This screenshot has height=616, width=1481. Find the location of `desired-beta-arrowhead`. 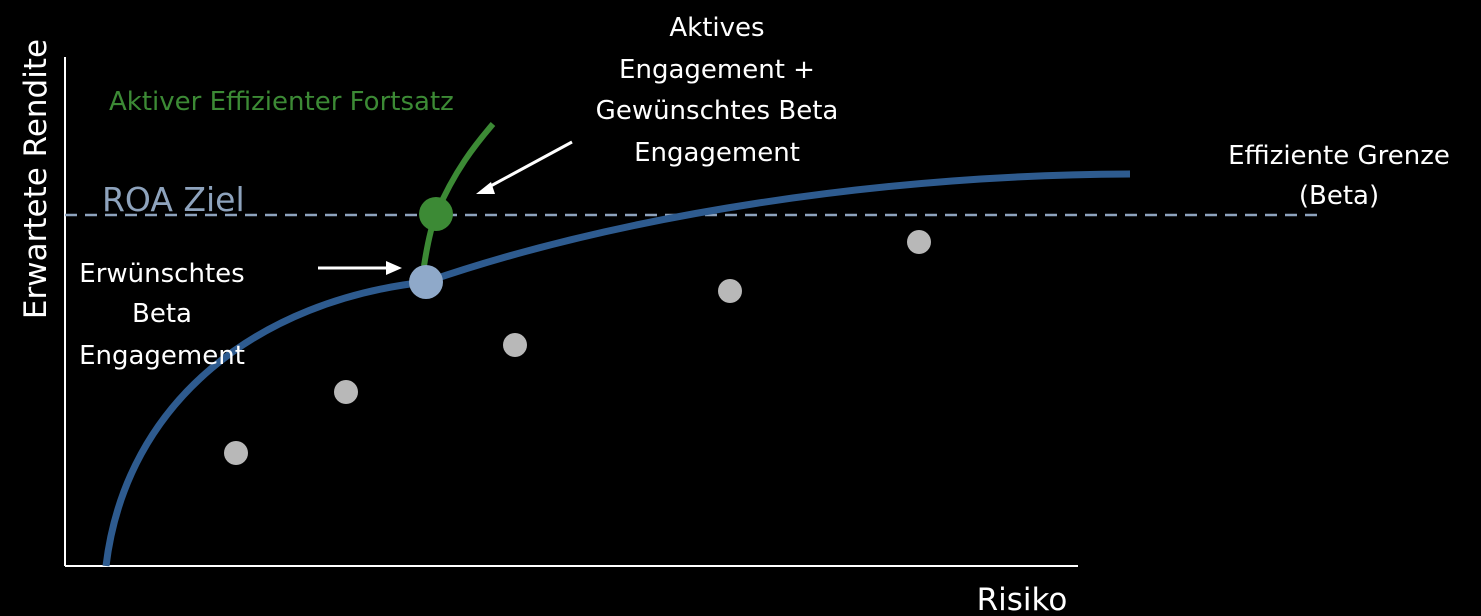

desired-beta-arrowhead is located at coordinates (394, 268).